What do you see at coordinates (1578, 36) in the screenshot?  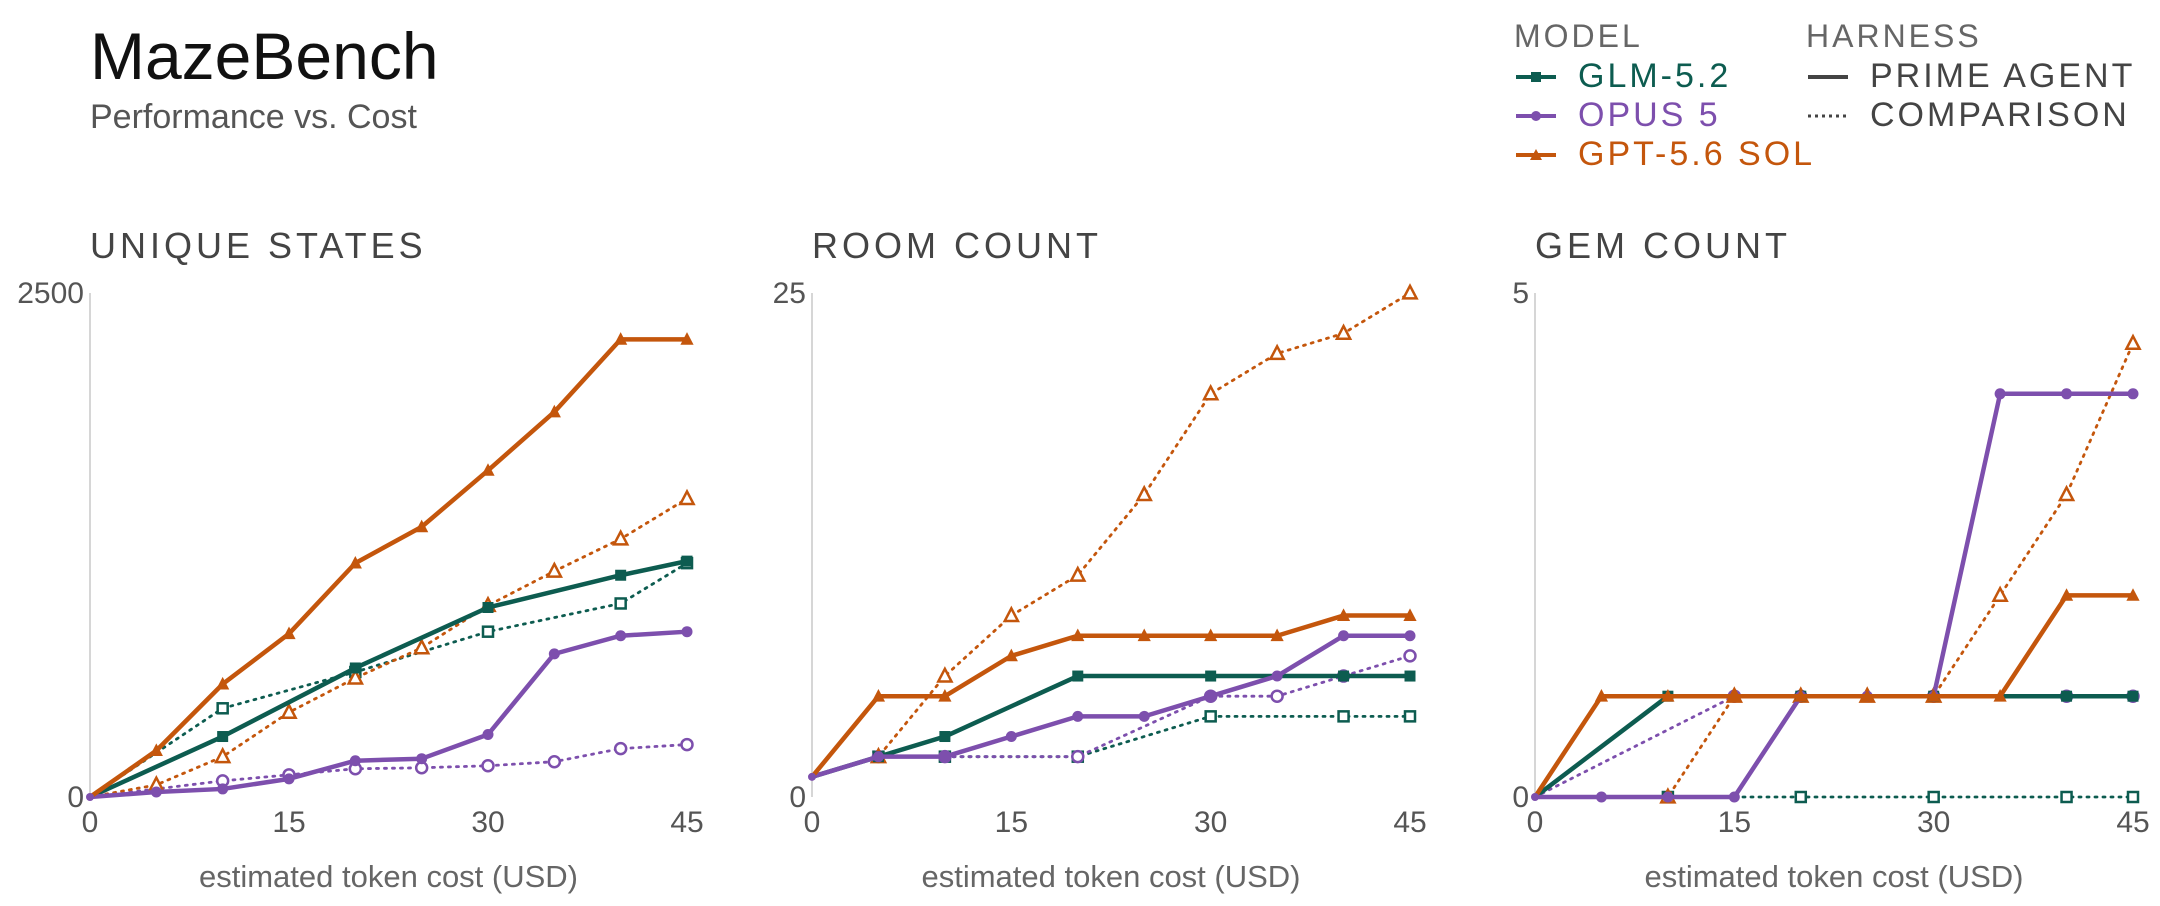 I see `model-legend-heading: MODEL` at bounding box center [1578, 36].